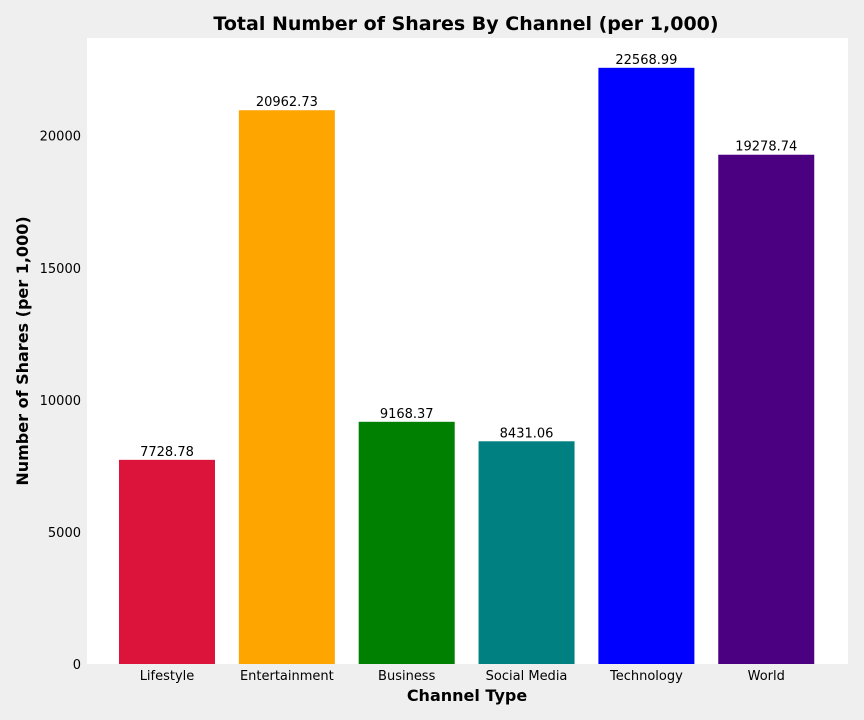 The height and width of the screenshot is (720, 864). I want to click on x-tick-label: Business, so click(407, 676).